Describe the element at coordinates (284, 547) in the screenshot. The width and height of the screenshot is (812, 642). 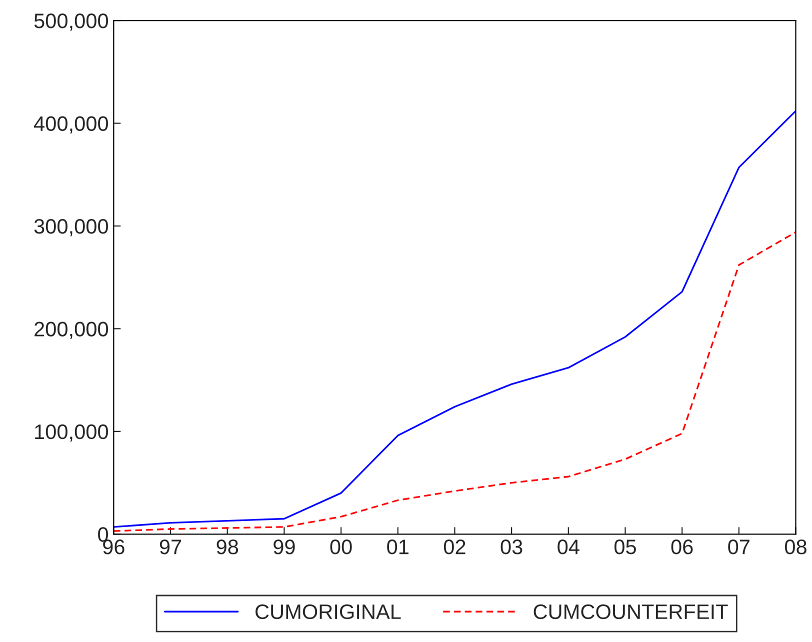
I see `x-tick-label: 99` at that location.